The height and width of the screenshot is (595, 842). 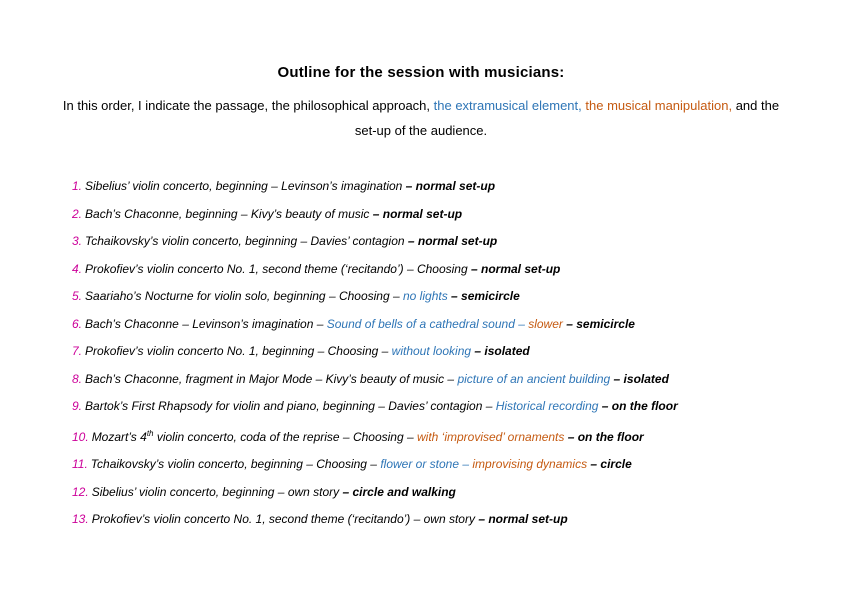 What do you see at coordinates (80, 519) in the screenshot?
I see `item-number: 13.` at bounding box center [80, 519].